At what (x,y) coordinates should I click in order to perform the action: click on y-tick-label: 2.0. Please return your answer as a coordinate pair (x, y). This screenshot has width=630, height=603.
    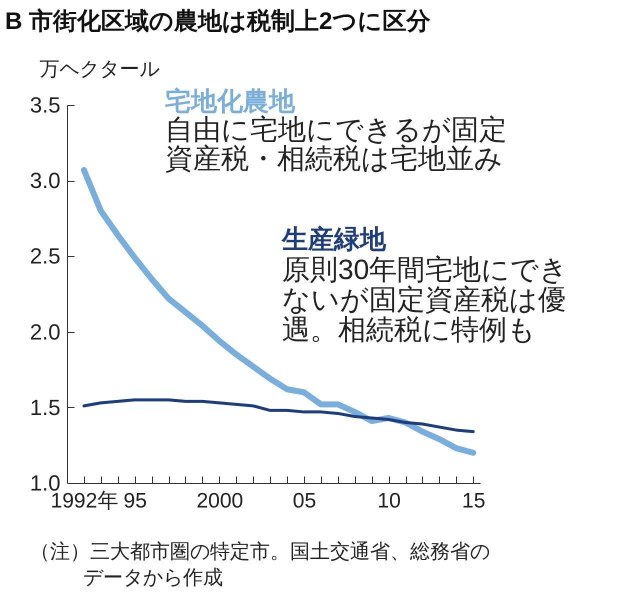
    Looking at the image, I should click on (45, 331).